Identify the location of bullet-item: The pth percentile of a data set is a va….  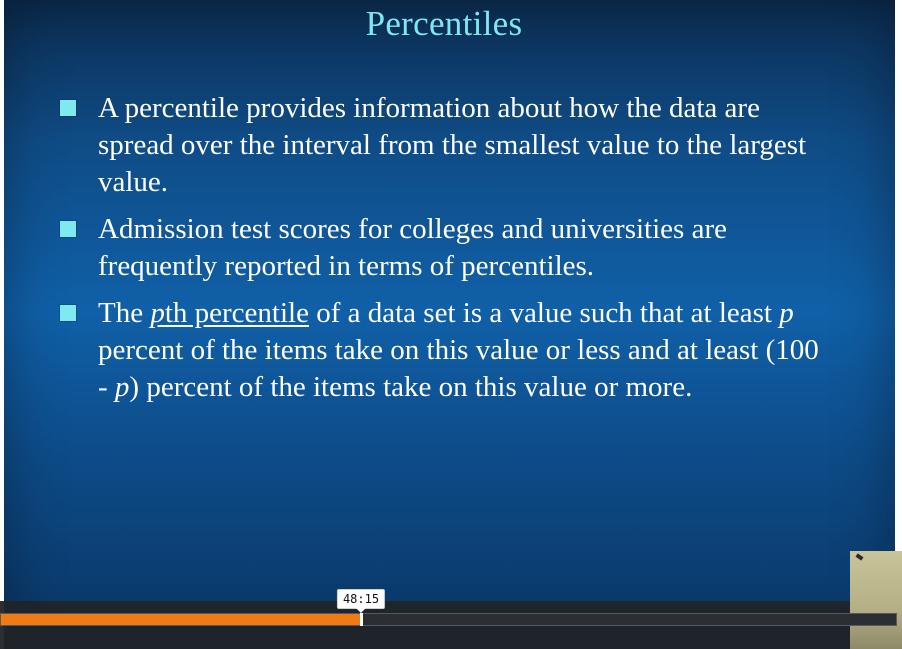
(443, 350).